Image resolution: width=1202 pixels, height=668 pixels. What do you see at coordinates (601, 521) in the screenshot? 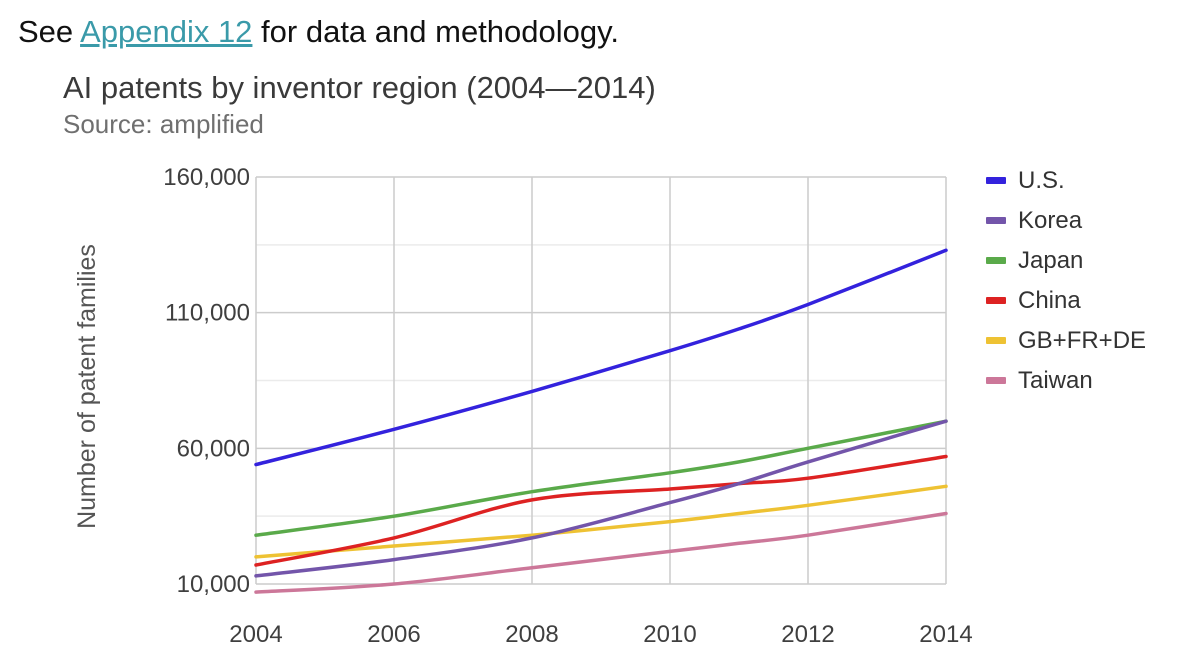
I see `series-line-gb-fr-de` at bounding box center [601, 521].